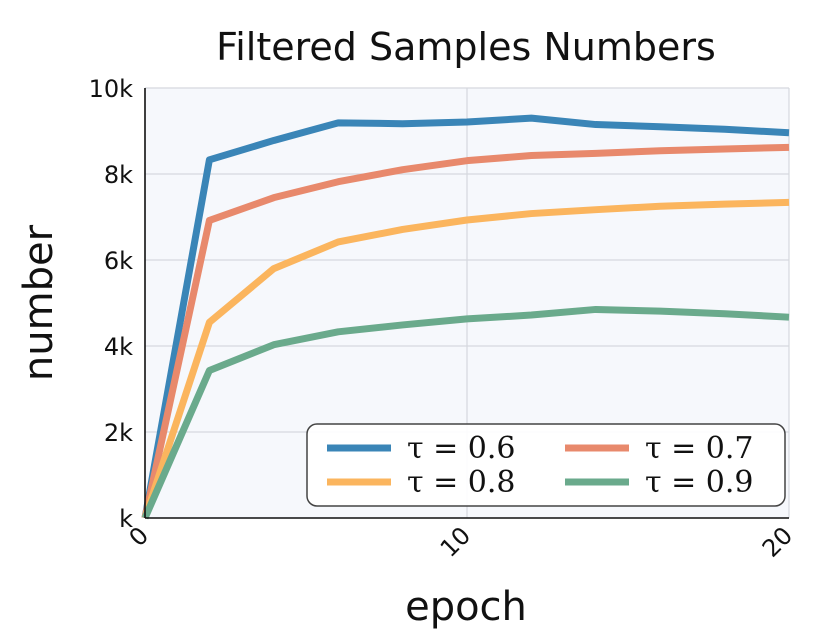 This screenshot has height=638, width=829. Describe the element at coordinates (118, 175) in the screenshot. I see `y-tick-label: 8k` at that location.